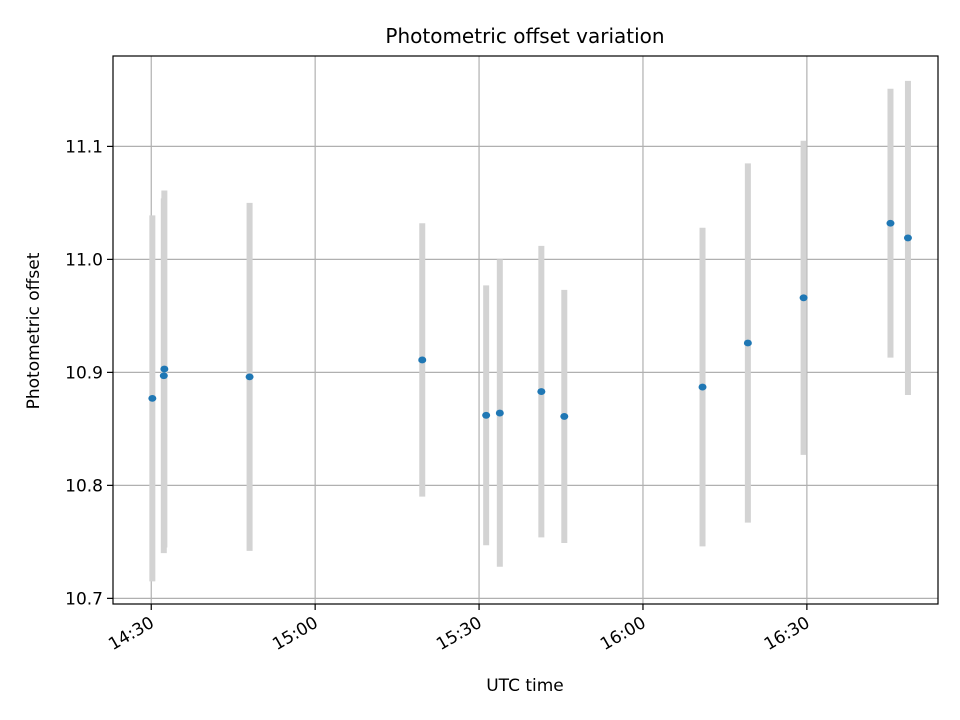  Describe the element at coordinates (525, 686) in the screenshot. I see `x-axis-label: UTC time` at that location.